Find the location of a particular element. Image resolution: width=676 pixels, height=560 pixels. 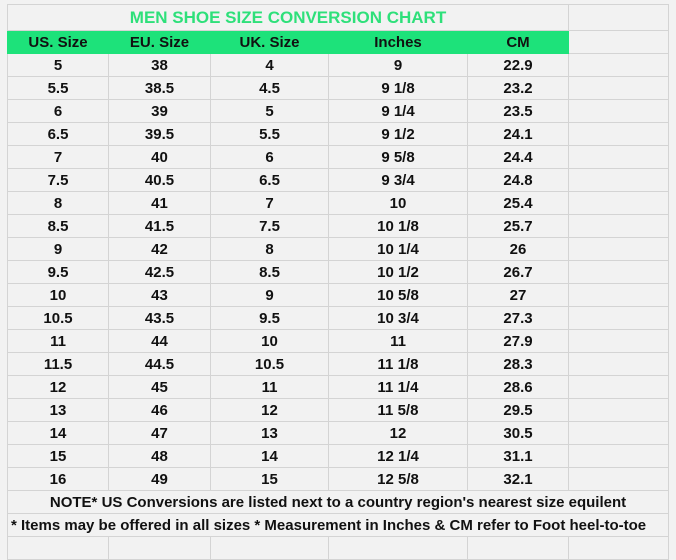

table-row: 7.5 40.5 6.5 9 3/4 24.8 is located at coordinates (338, 180).